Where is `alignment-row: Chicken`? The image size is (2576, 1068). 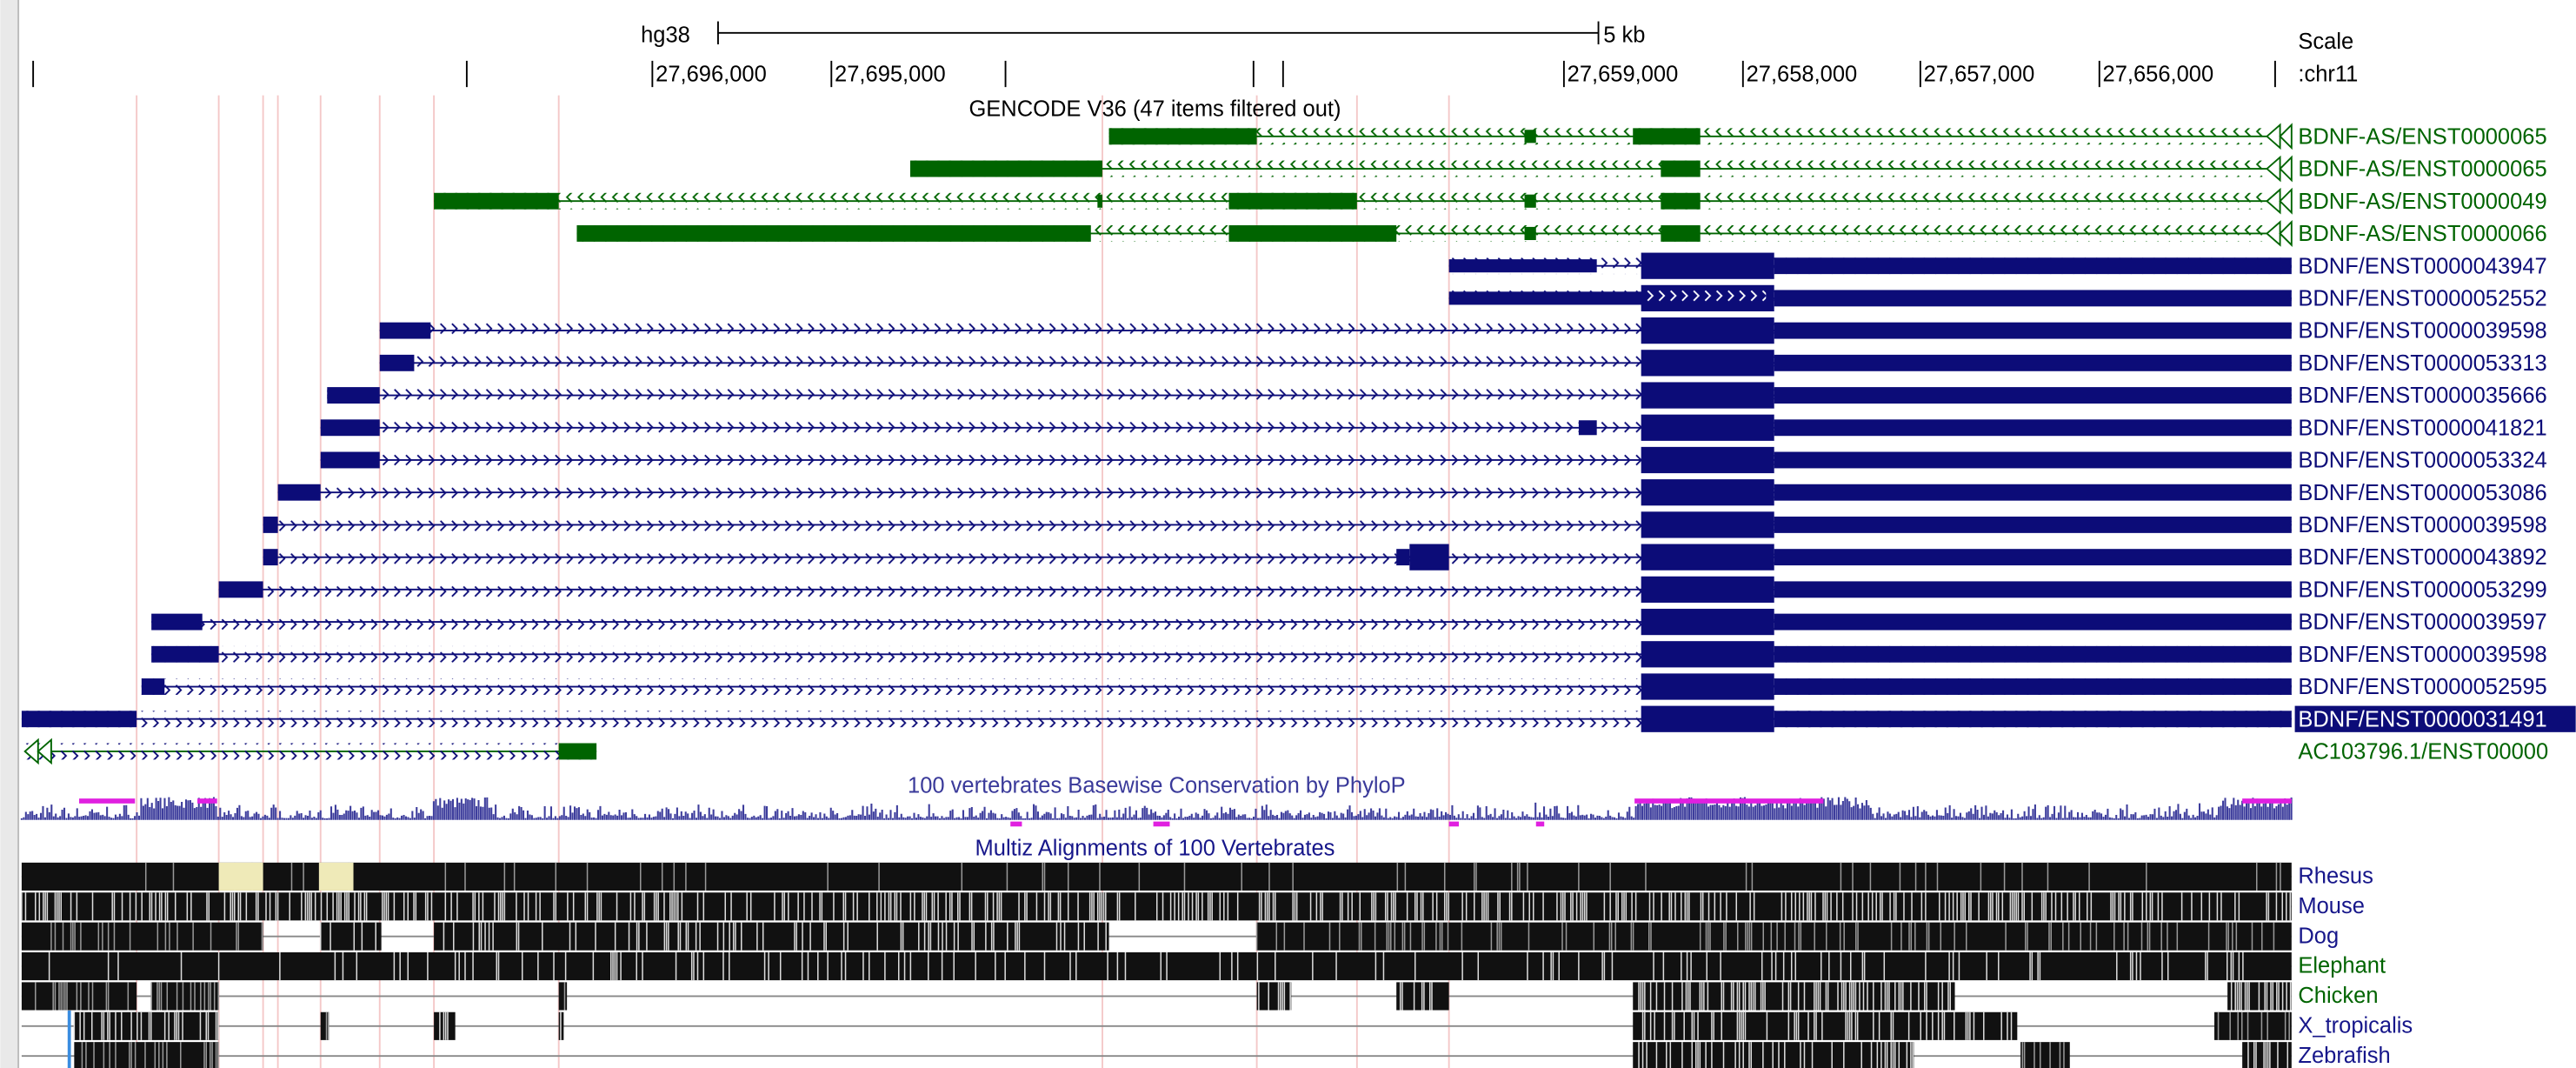 alignment-row: Chicken is located at coordinates (1200, 996).